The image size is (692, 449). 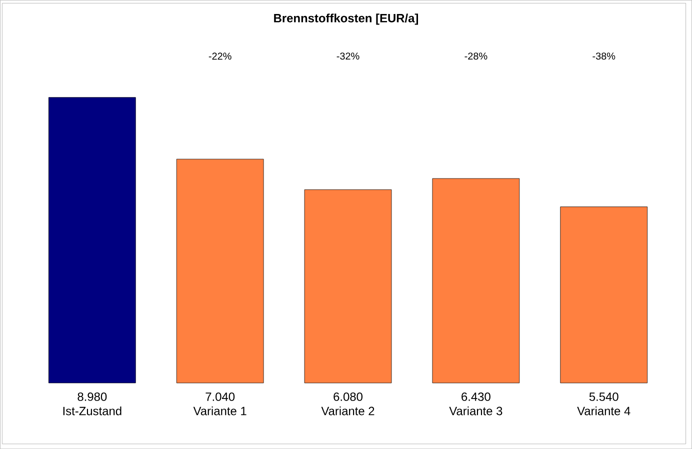 I want to click on data-label: 8.980, so click(x=92, y=396).